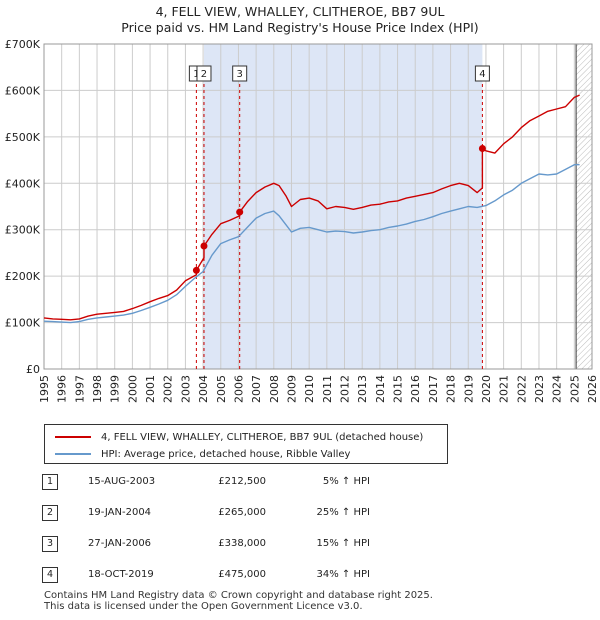 Image resolution: width=600 pixels, height=620 pixels. Describe the element at coordinates (203, 389) in the screenshot. I see `x-tick-label: 2004` at that location.